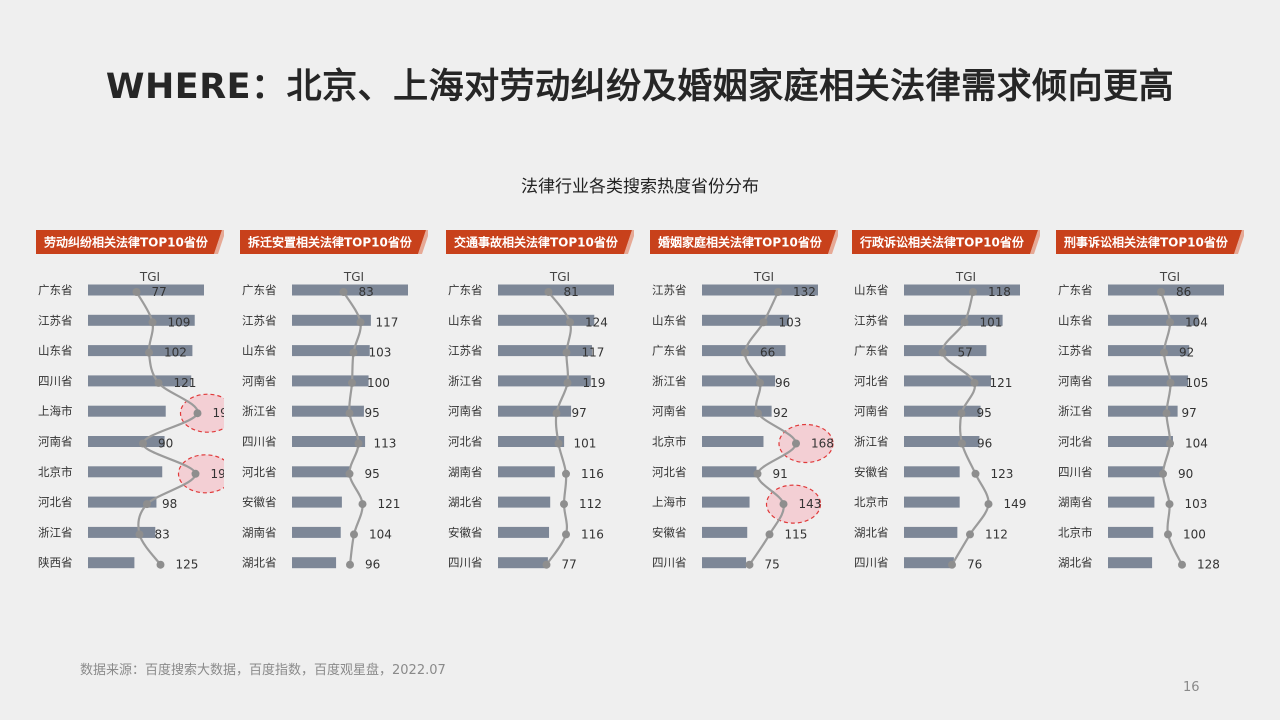 The width and height of the screenshot is (1280, 720). What do you see at coordinates (372, 474) in the screenshot?
I see `tgi-value-label: 95` at bounding box center [372, 474].